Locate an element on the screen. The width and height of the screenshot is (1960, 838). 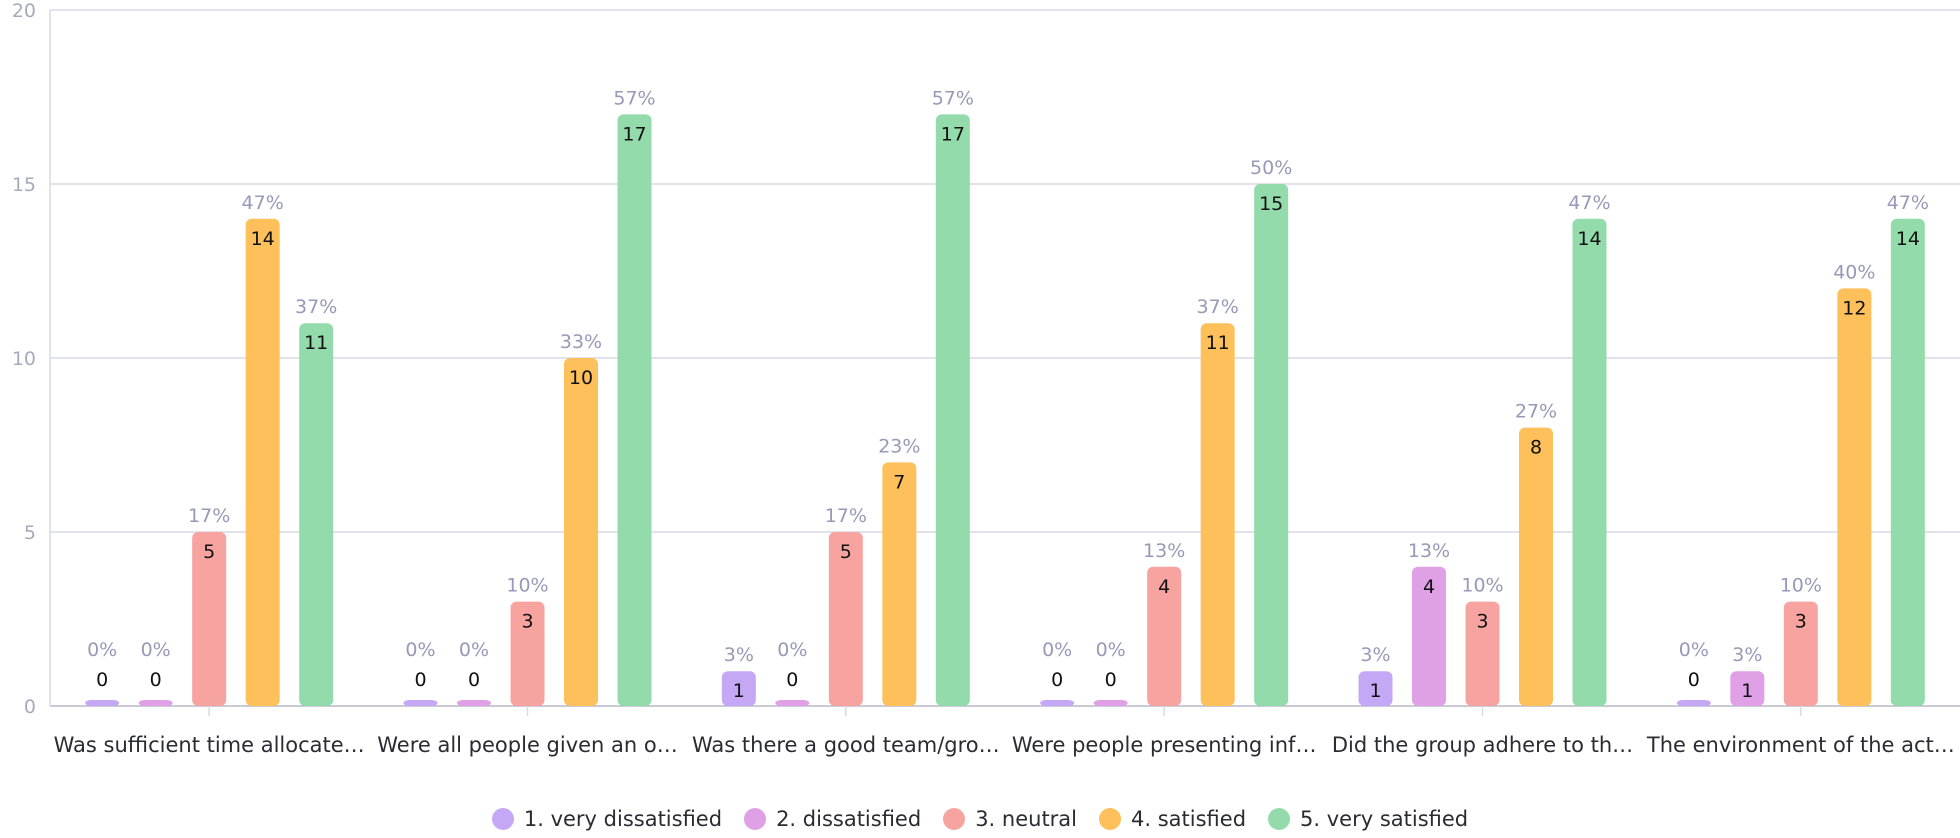
legend-item-satisfied: 4. satisfied is located at coordinates (1172, 819).